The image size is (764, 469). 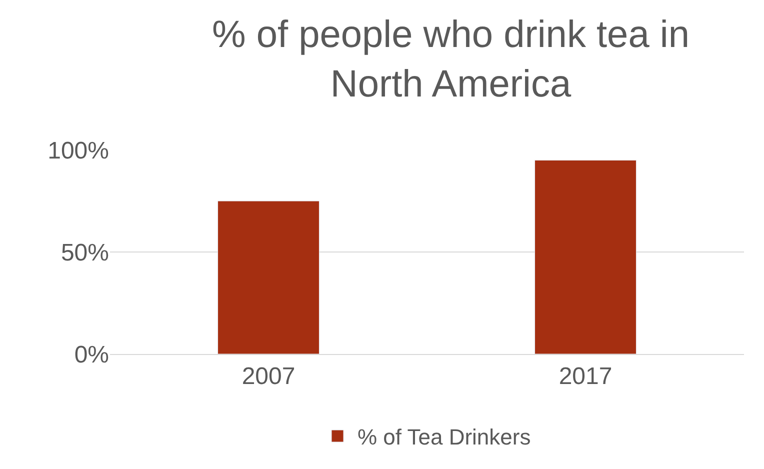 I want to click on legend-label: % of Tea Drinkers, so click(x=444, y=437).